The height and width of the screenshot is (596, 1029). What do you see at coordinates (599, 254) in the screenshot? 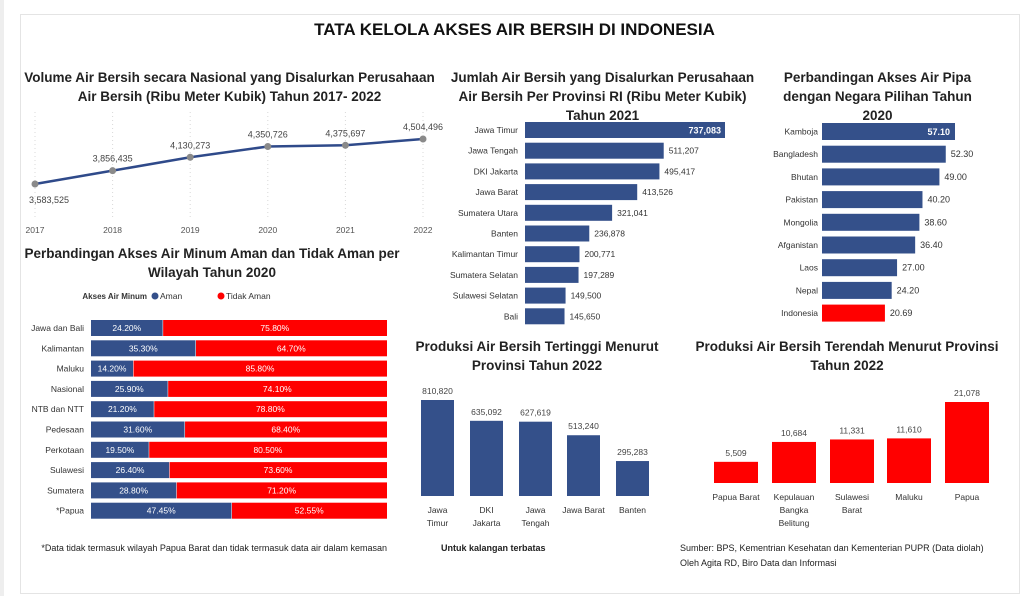
I see `data-label: 200,771` at bounding box center [599, 254].